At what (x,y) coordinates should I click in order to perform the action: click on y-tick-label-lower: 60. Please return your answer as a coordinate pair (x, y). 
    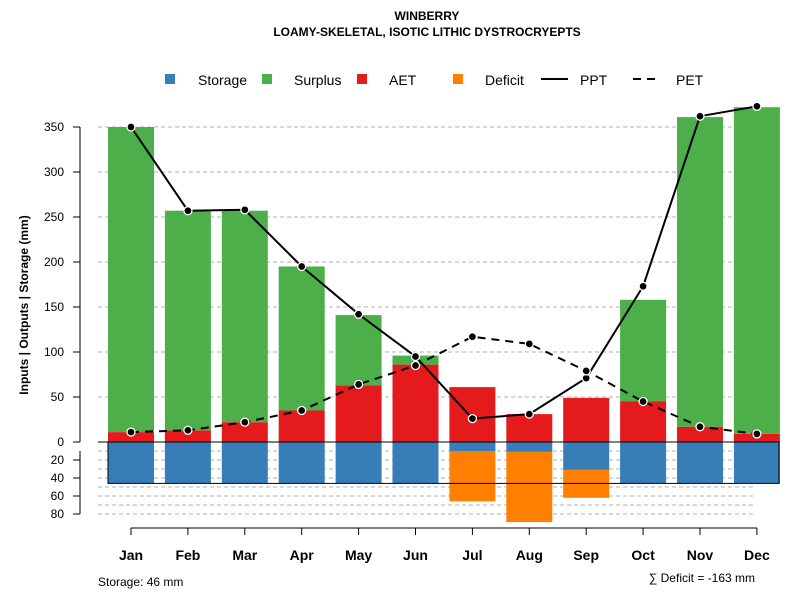
    Looking at the image, I should click on (58, 496).